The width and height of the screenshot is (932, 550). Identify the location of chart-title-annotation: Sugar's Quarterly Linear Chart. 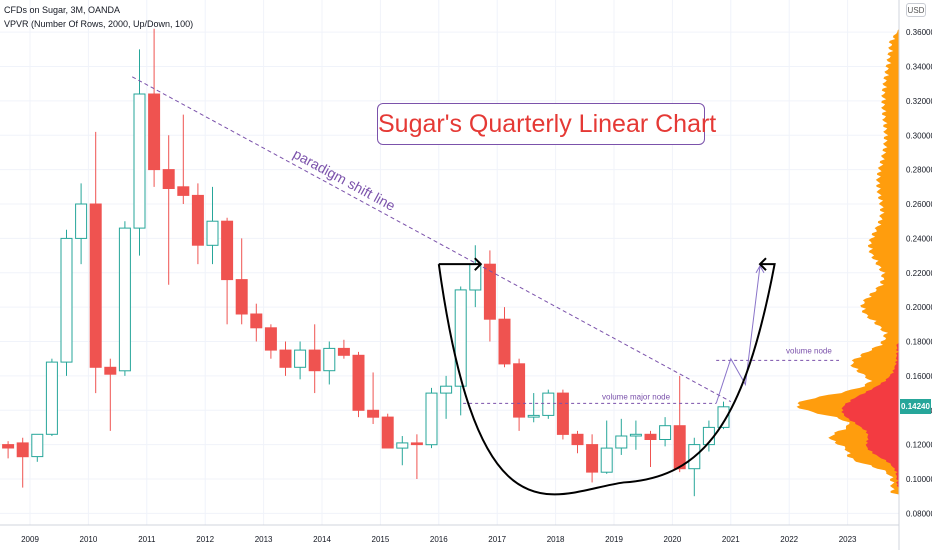
(546, 124).